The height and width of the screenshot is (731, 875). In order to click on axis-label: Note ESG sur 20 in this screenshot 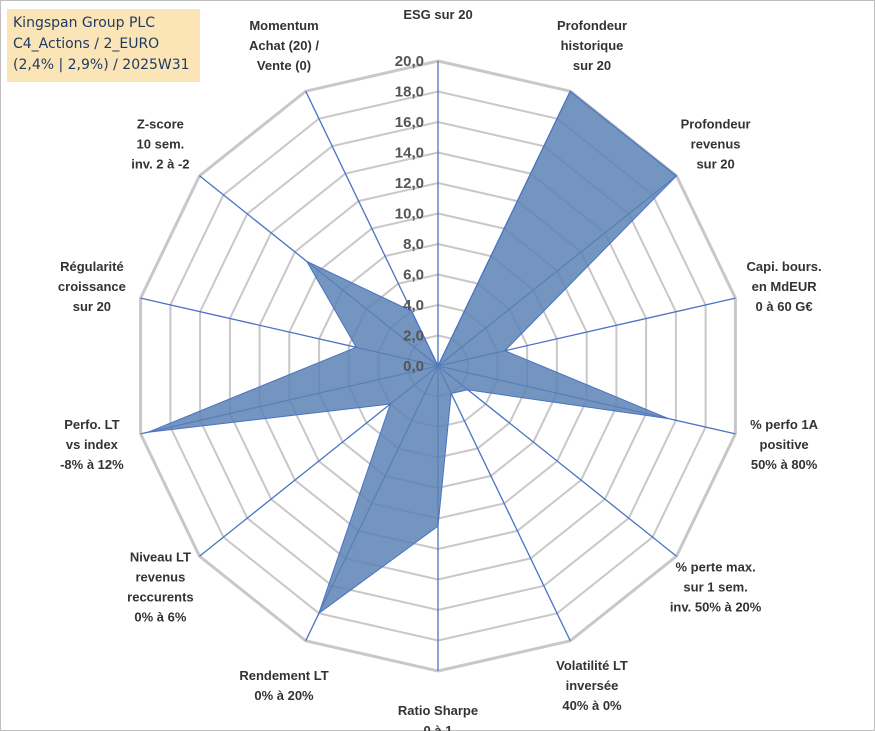, I will do `click(437, 11)`.